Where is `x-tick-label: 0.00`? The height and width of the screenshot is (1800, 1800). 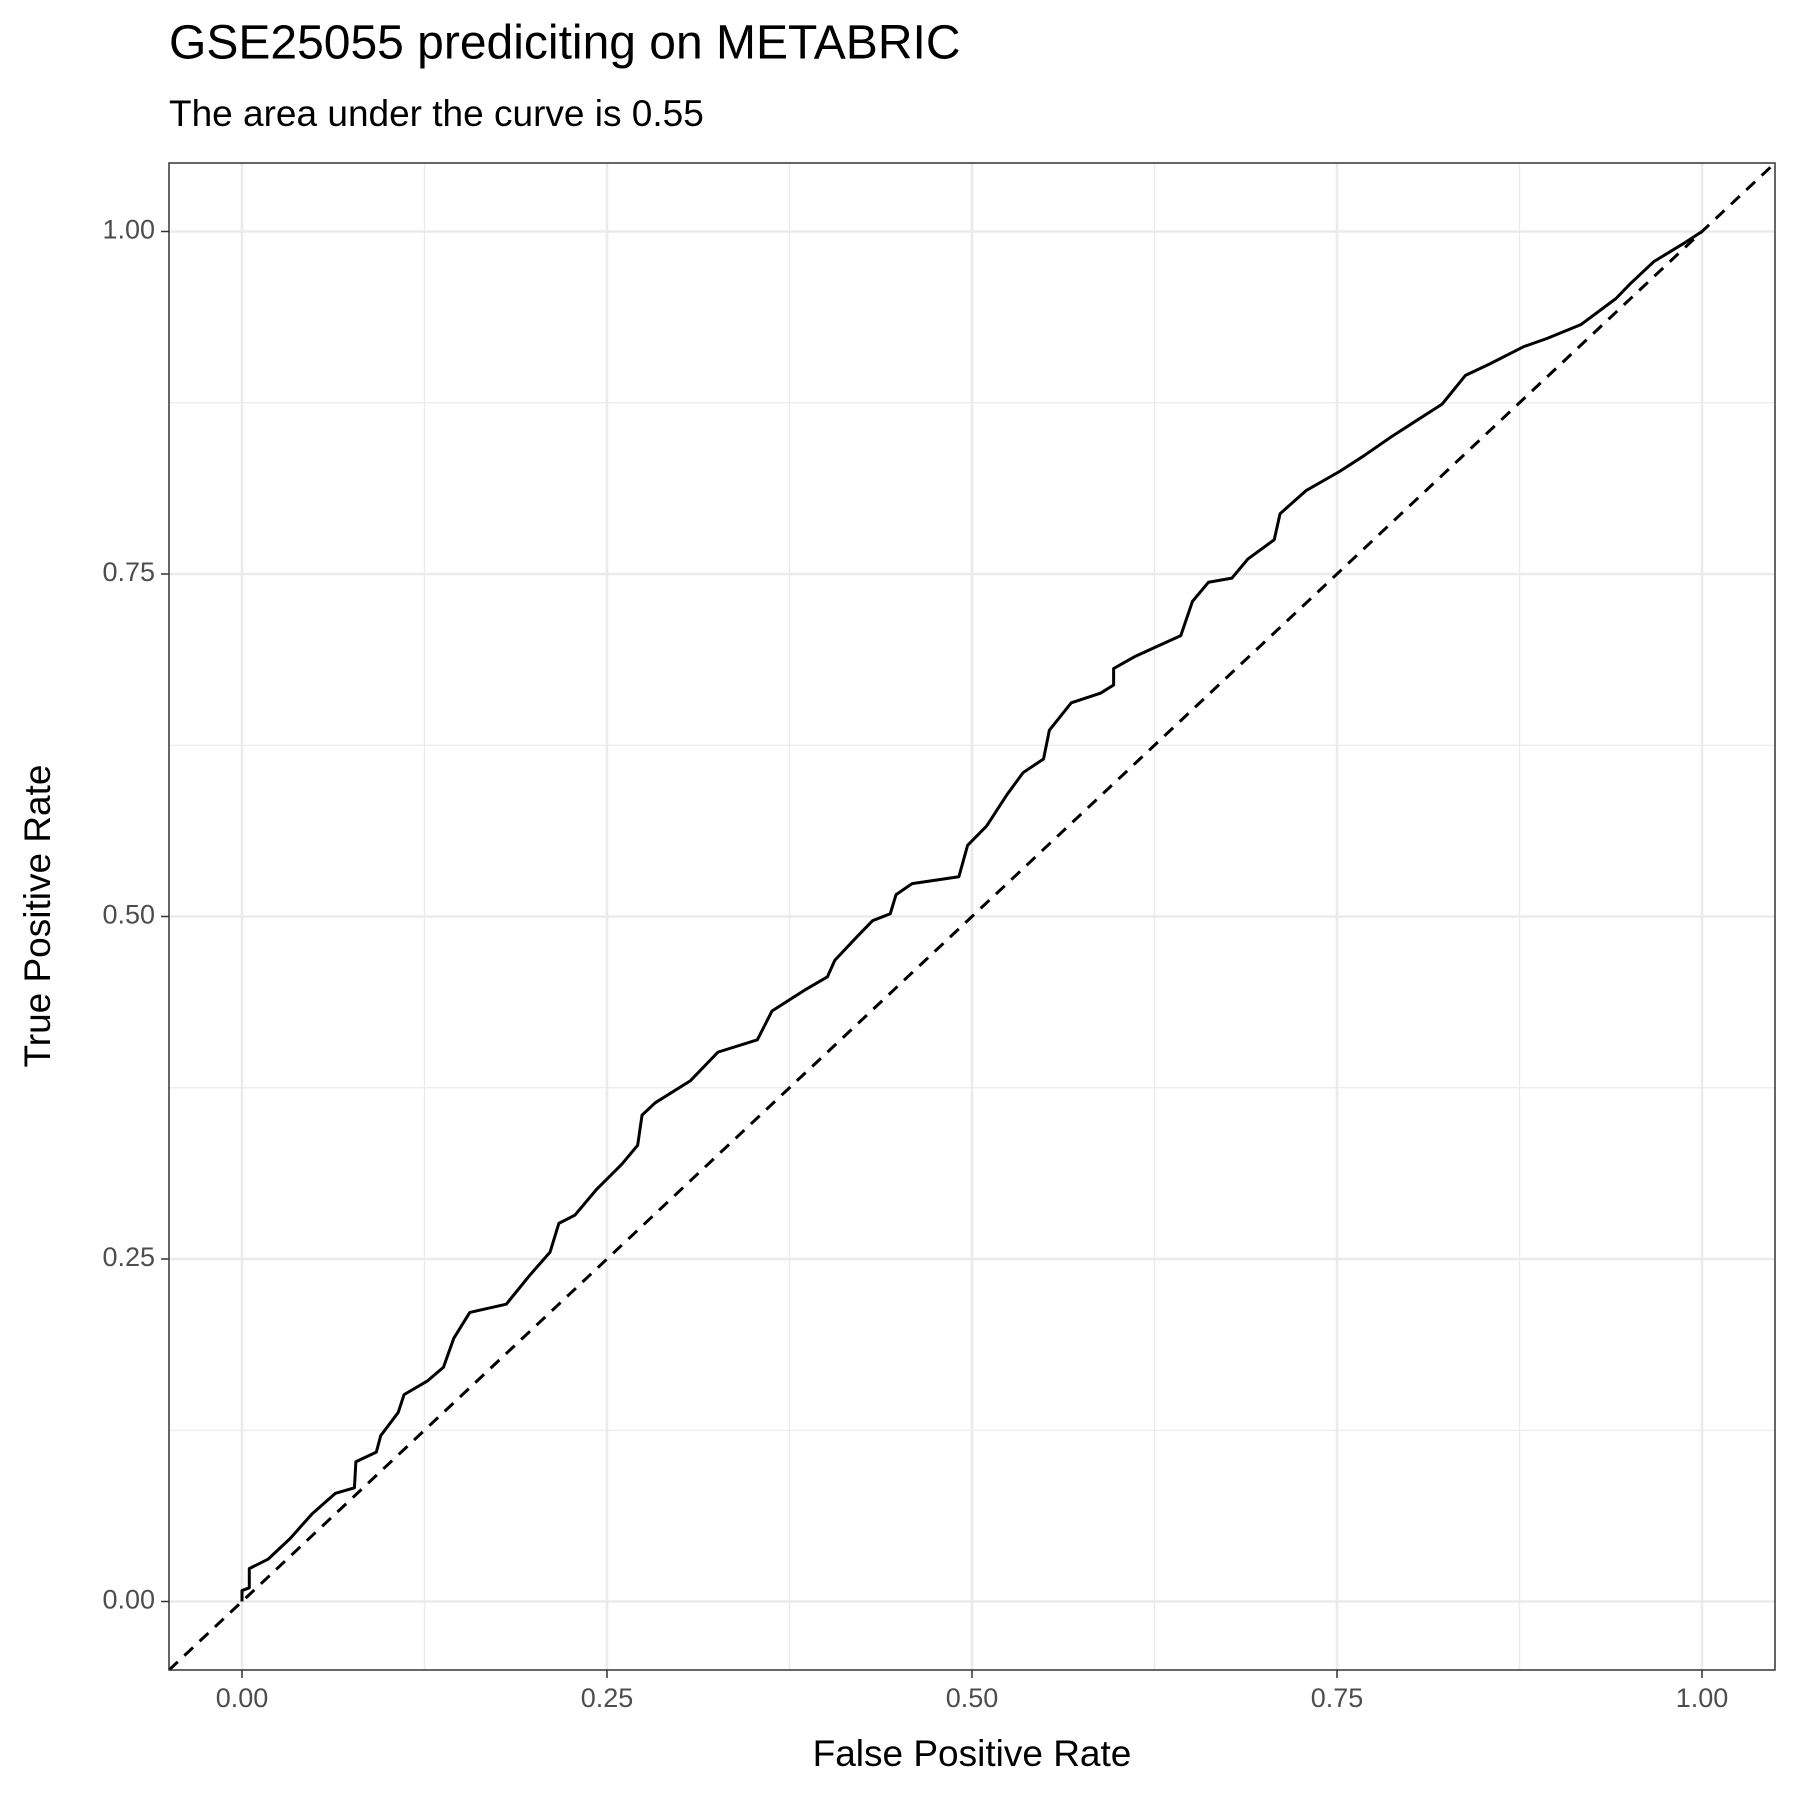
x-tick-label: 0.00 is located at coordinates (242, 1698).